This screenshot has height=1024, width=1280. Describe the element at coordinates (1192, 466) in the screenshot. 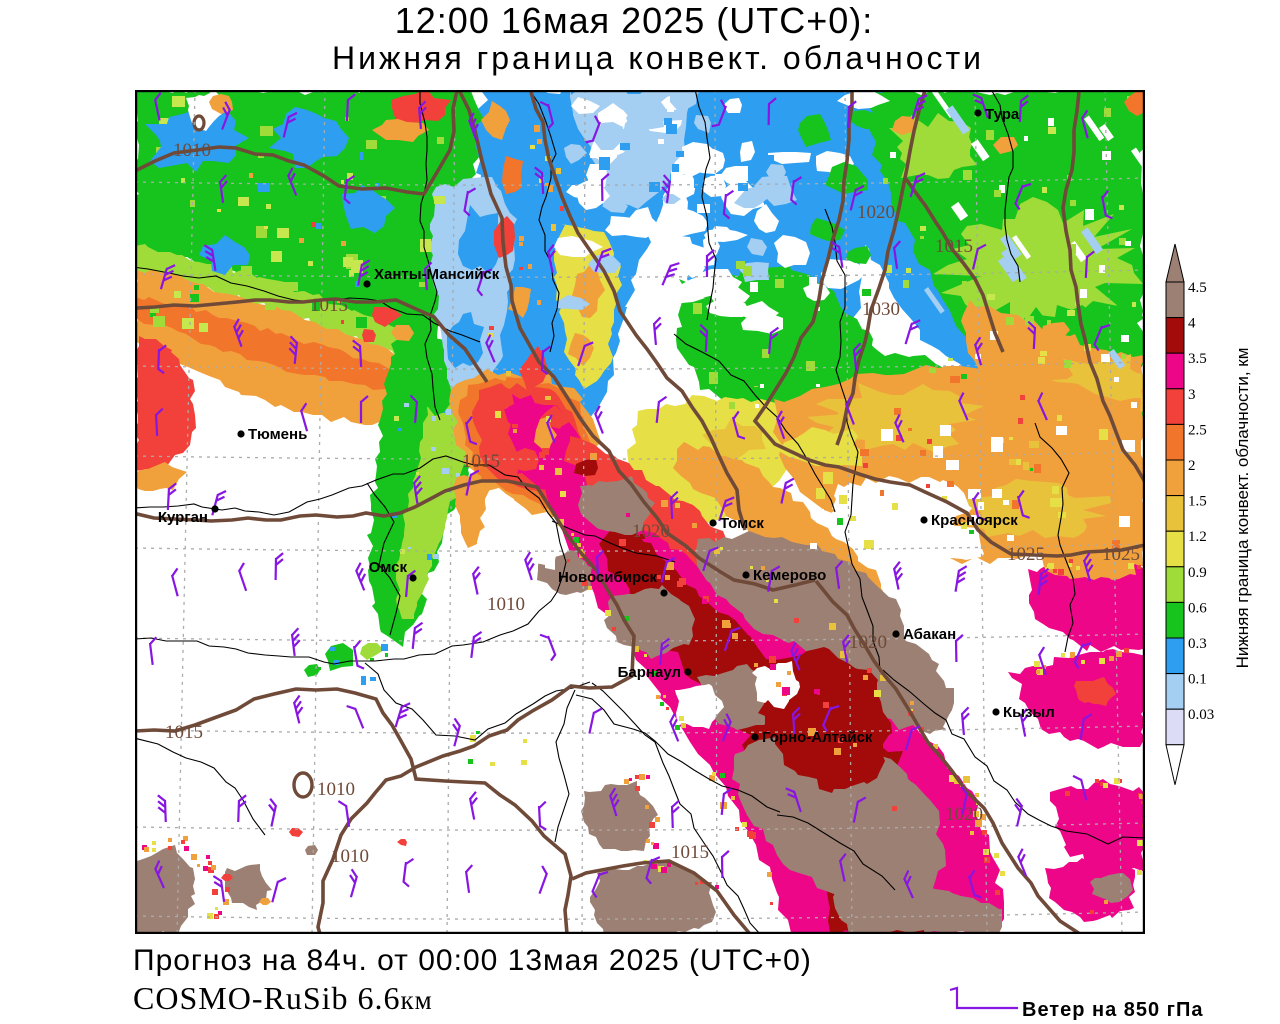

I see `svg-text: 2` at that location.